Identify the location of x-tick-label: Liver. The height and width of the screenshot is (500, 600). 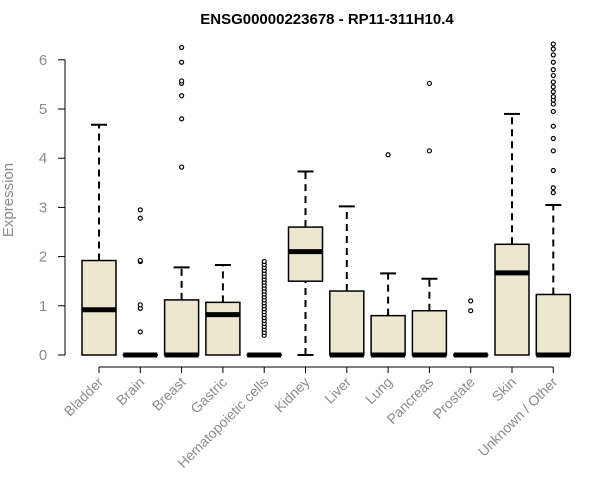
(337, 390).